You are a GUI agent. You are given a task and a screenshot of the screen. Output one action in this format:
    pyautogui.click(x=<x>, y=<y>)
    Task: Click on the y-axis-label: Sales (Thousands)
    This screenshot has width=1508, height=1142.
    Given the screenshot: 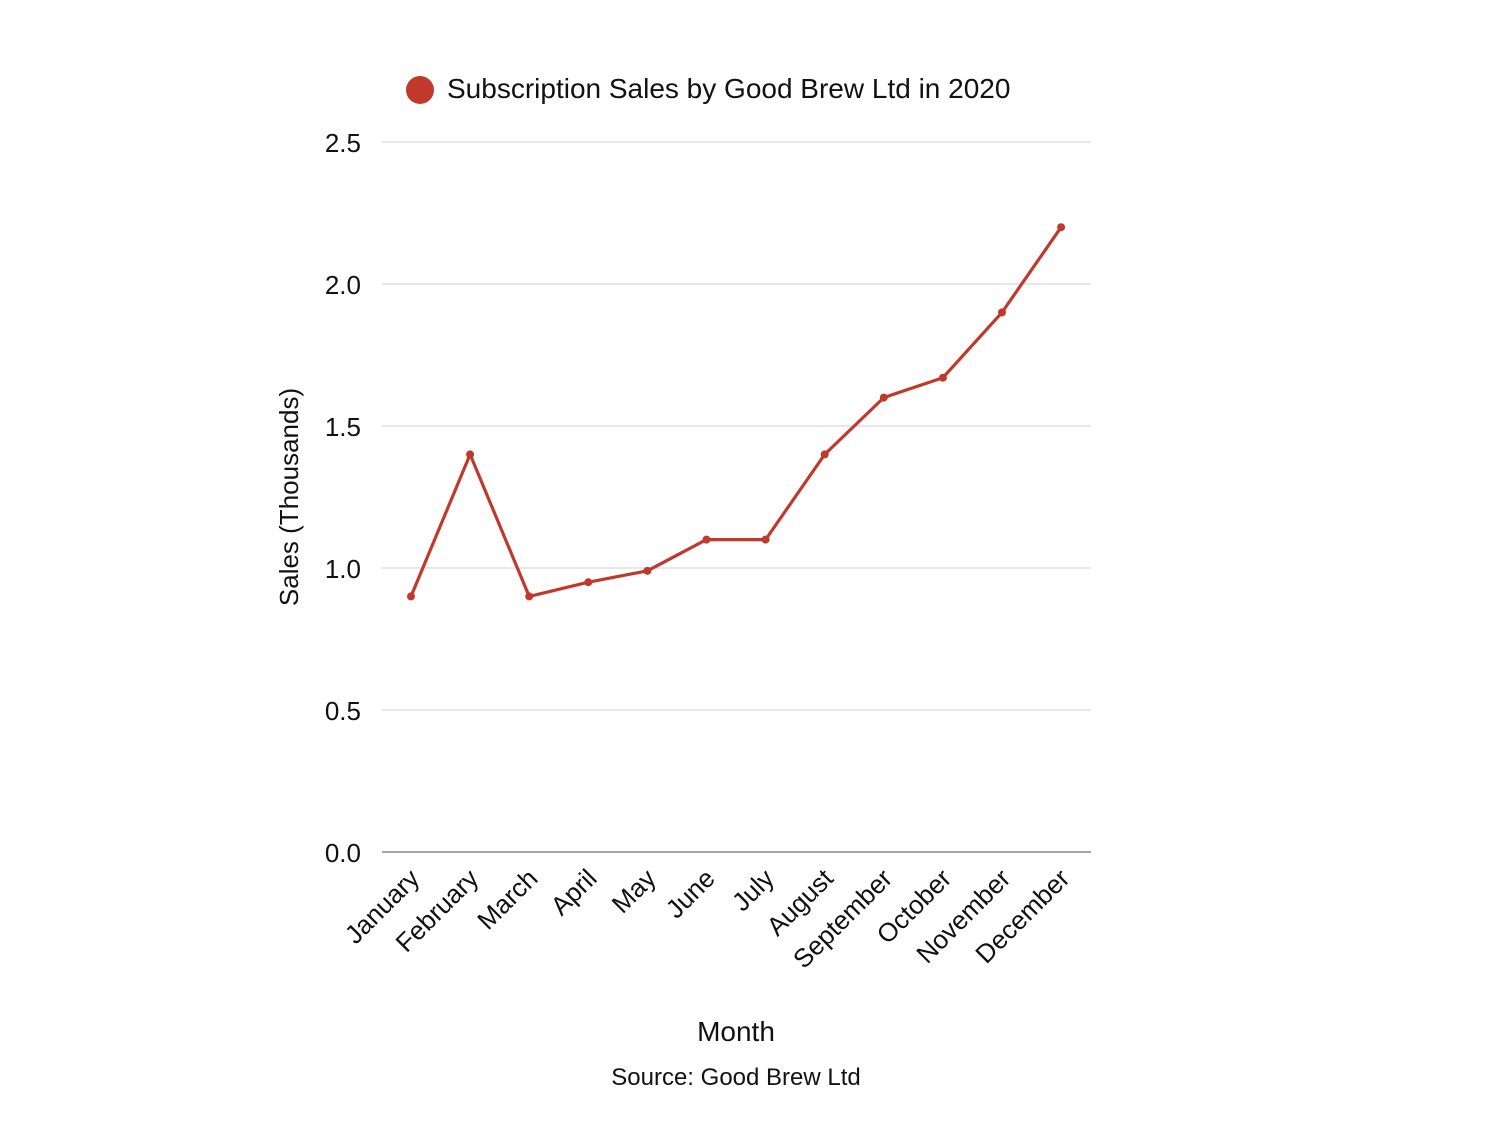 What is the action you would take?
    pyautogui.click(x=289, y=497)
    